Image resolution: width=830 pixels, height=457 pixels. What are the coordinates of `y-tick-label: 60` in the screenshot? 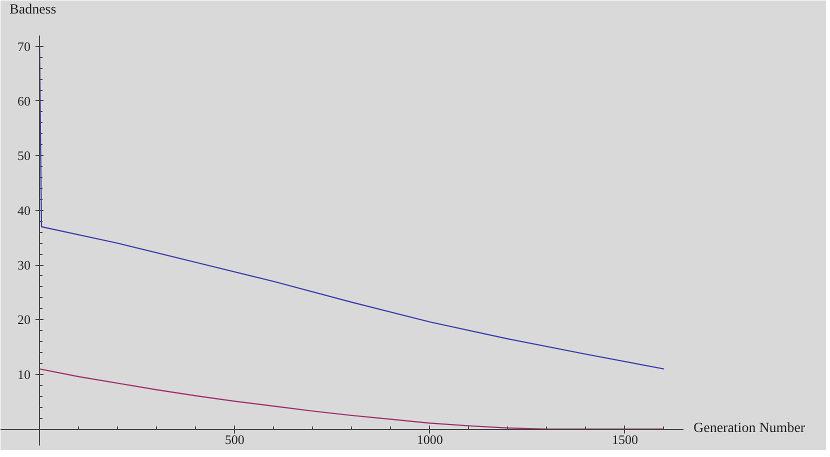 It's located at (24, 100).